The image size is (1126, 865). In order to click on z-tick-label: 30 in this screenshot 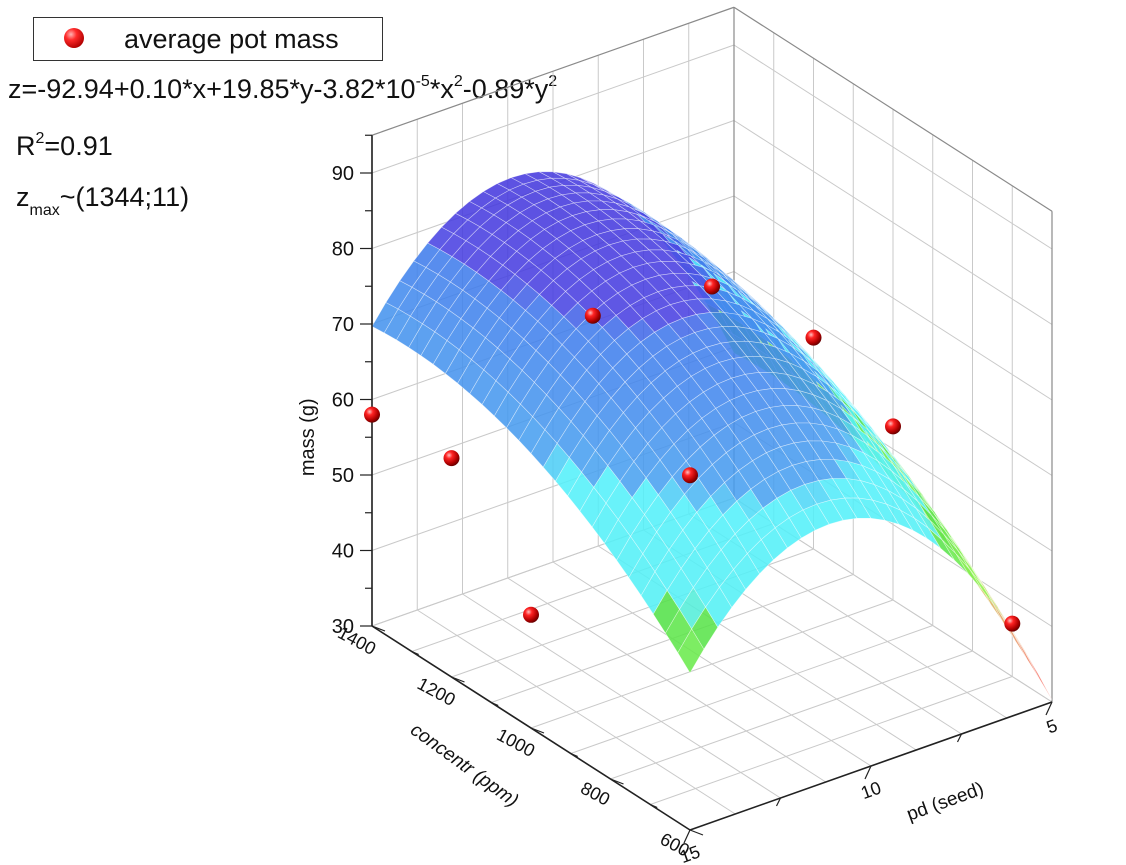, I will do `click(343, 627)`.